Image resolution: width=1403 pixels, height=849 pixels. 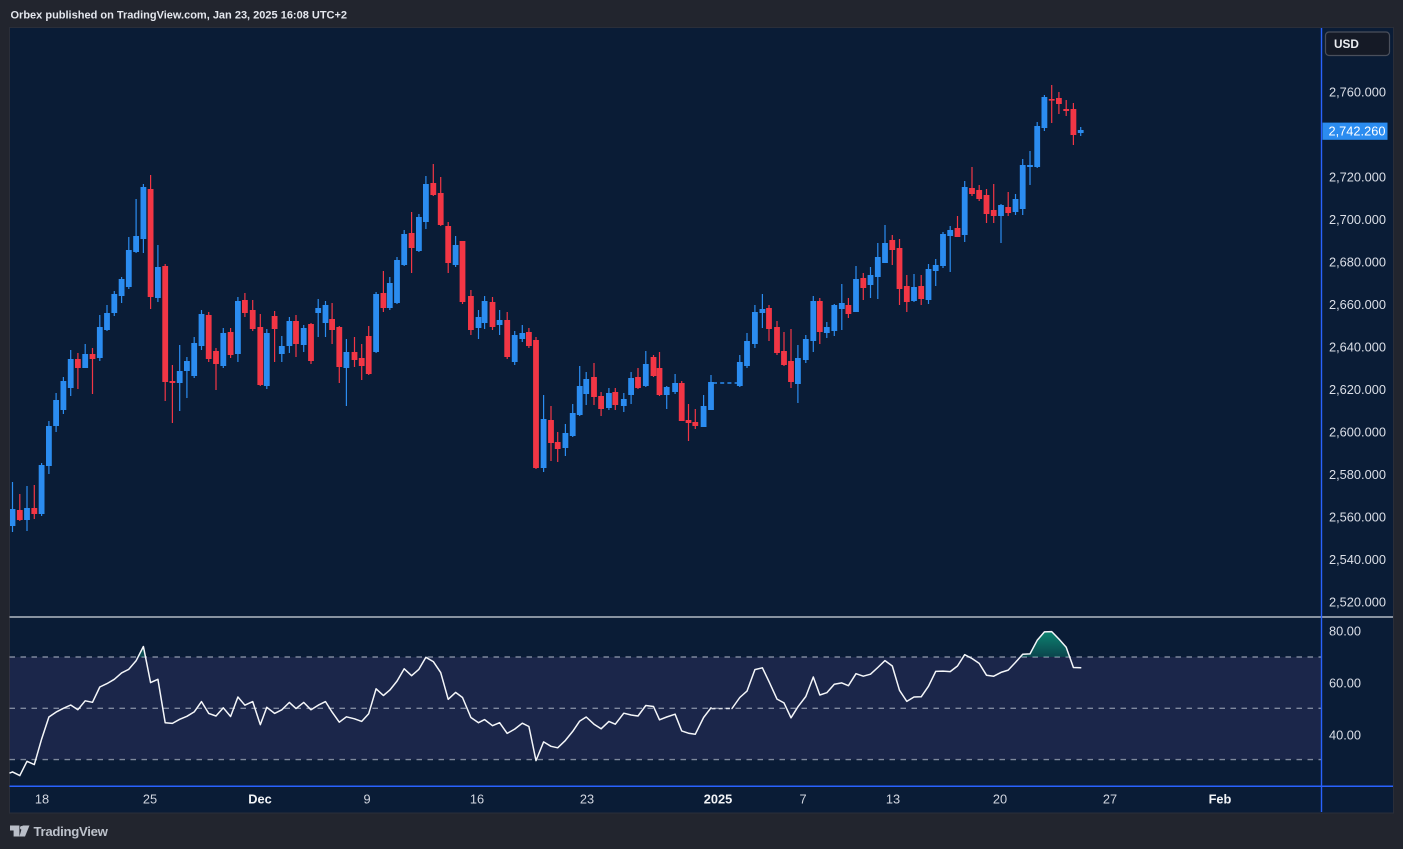 I want to click on svg-text: 80.00, so click(x=1345, y=631).